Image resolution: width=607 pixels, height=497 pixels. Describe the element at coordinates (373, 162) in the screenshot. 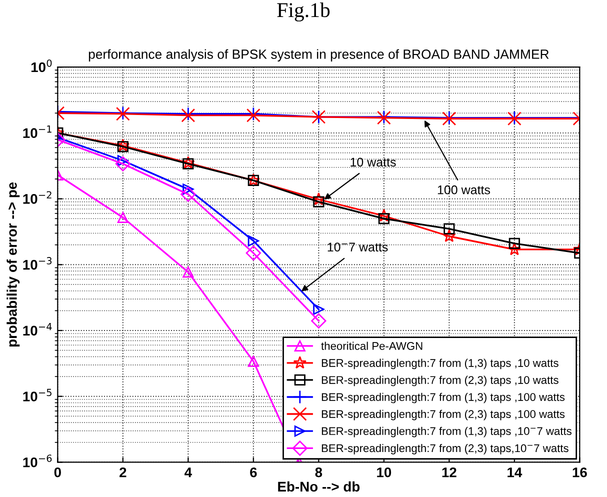

I see `annotation: 10 watts` at that location.